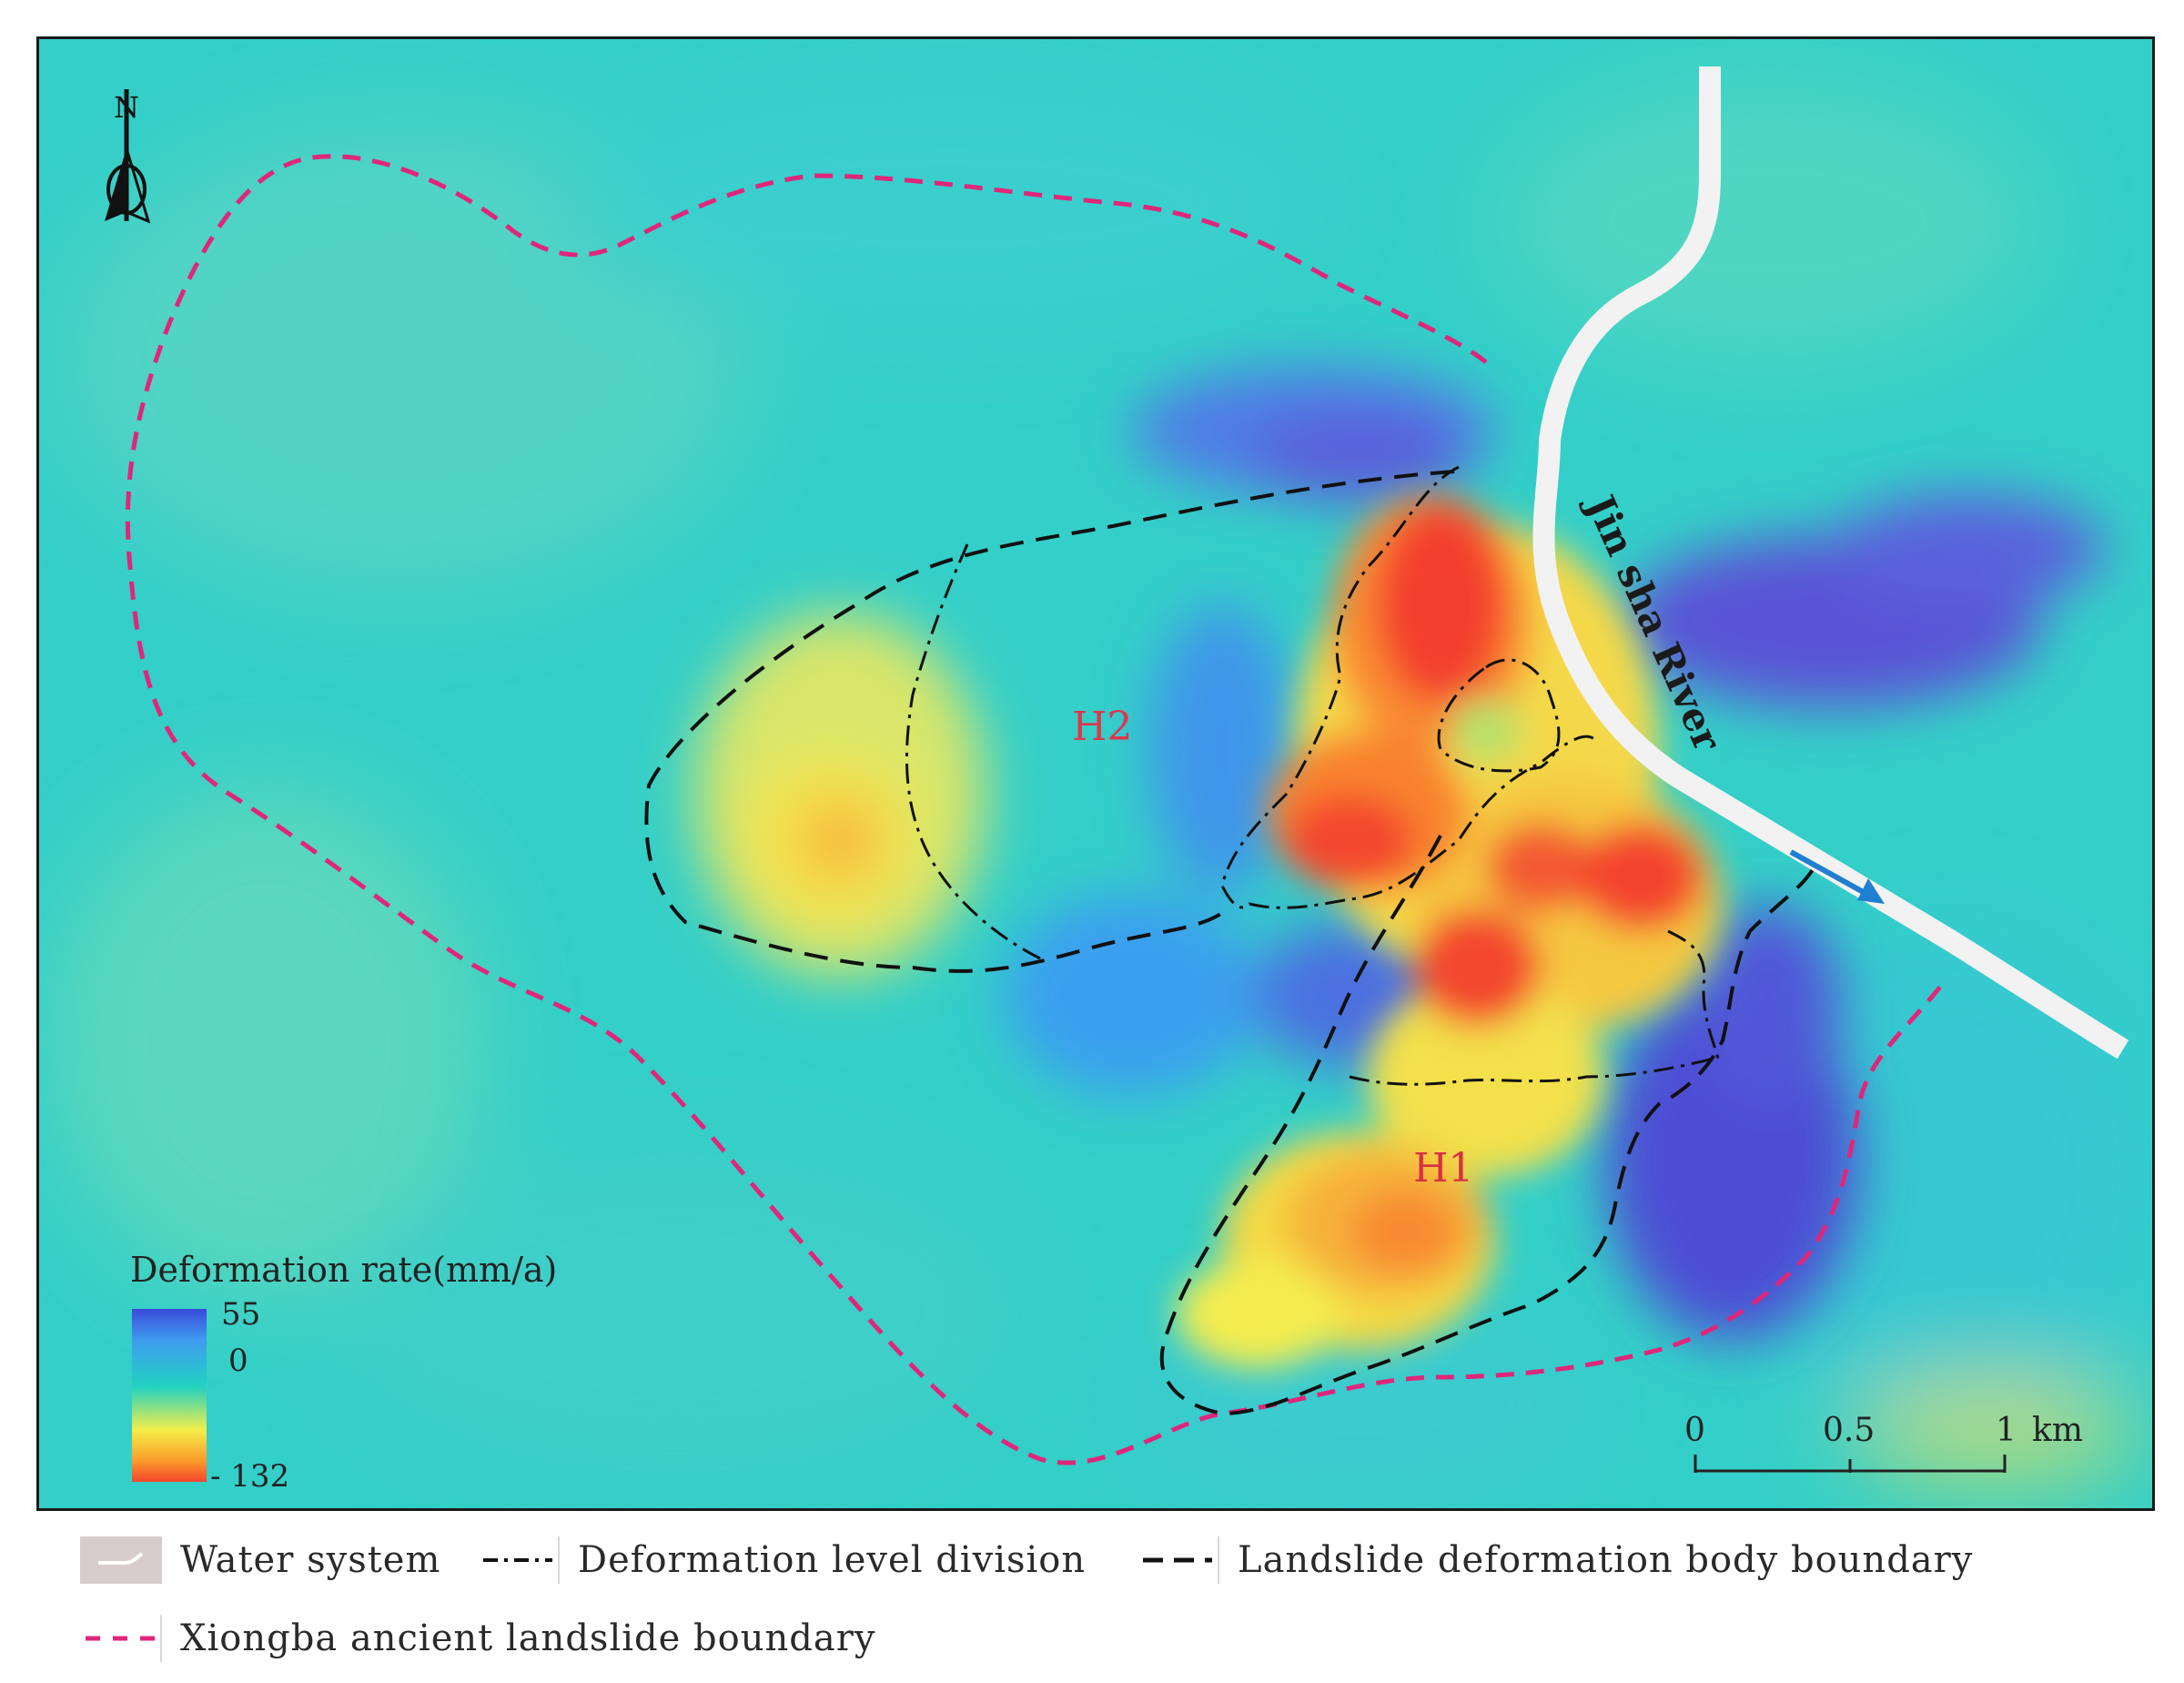 The width and height of the screenshot is (2184, 1683). I want to click on legend-label-landslide-body: Landslide deformation body boundary, so click(1606, 1560).